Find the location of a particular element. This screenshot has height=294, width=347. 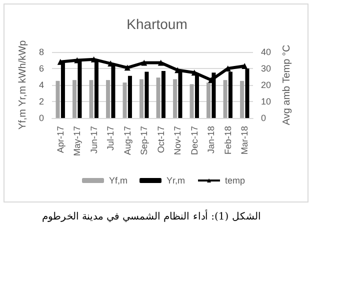

y-tick-label: 8 is located at coordinates (41, 52).